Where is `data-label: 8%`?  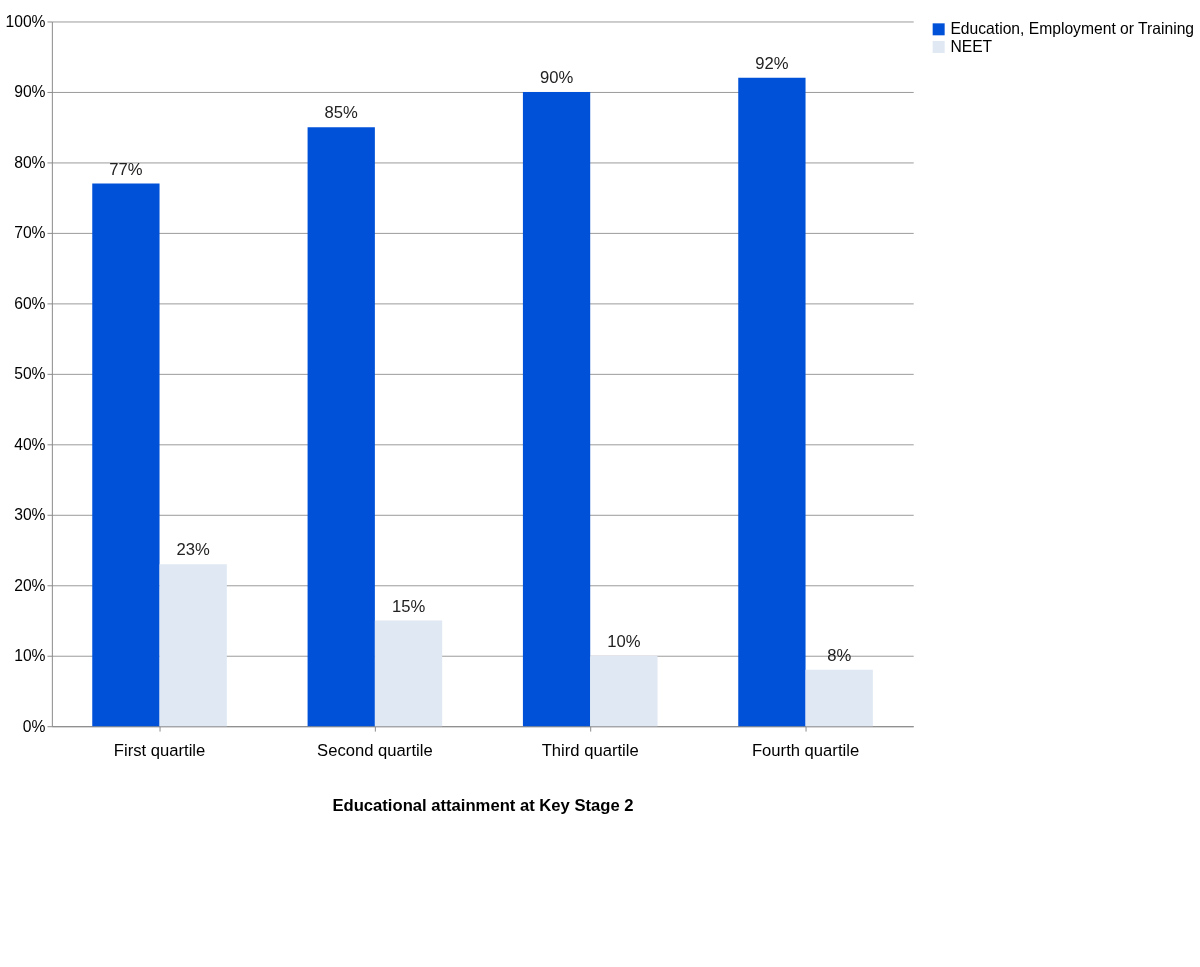 data-label: 8% is located at coordinates (839, 656).